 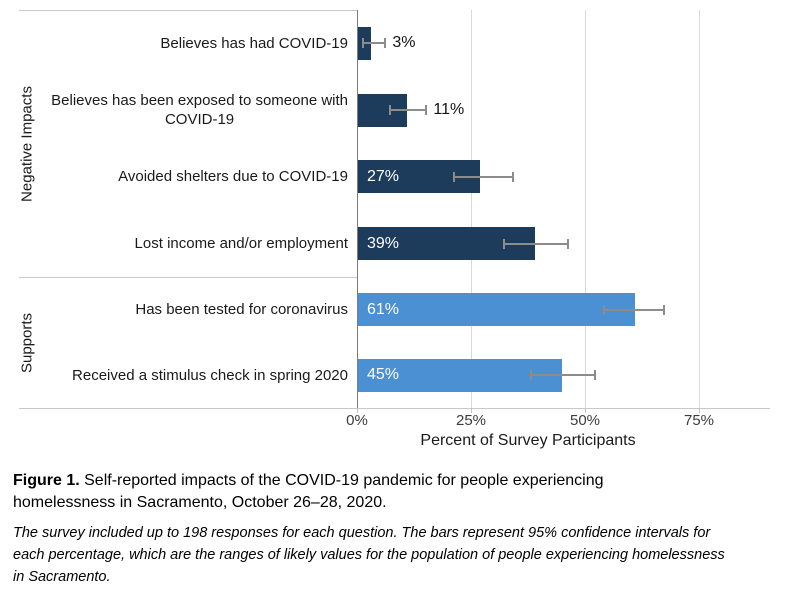 I want to click on category-label: Received a stimulus check in spring 2020, so click(x=210, y=375).